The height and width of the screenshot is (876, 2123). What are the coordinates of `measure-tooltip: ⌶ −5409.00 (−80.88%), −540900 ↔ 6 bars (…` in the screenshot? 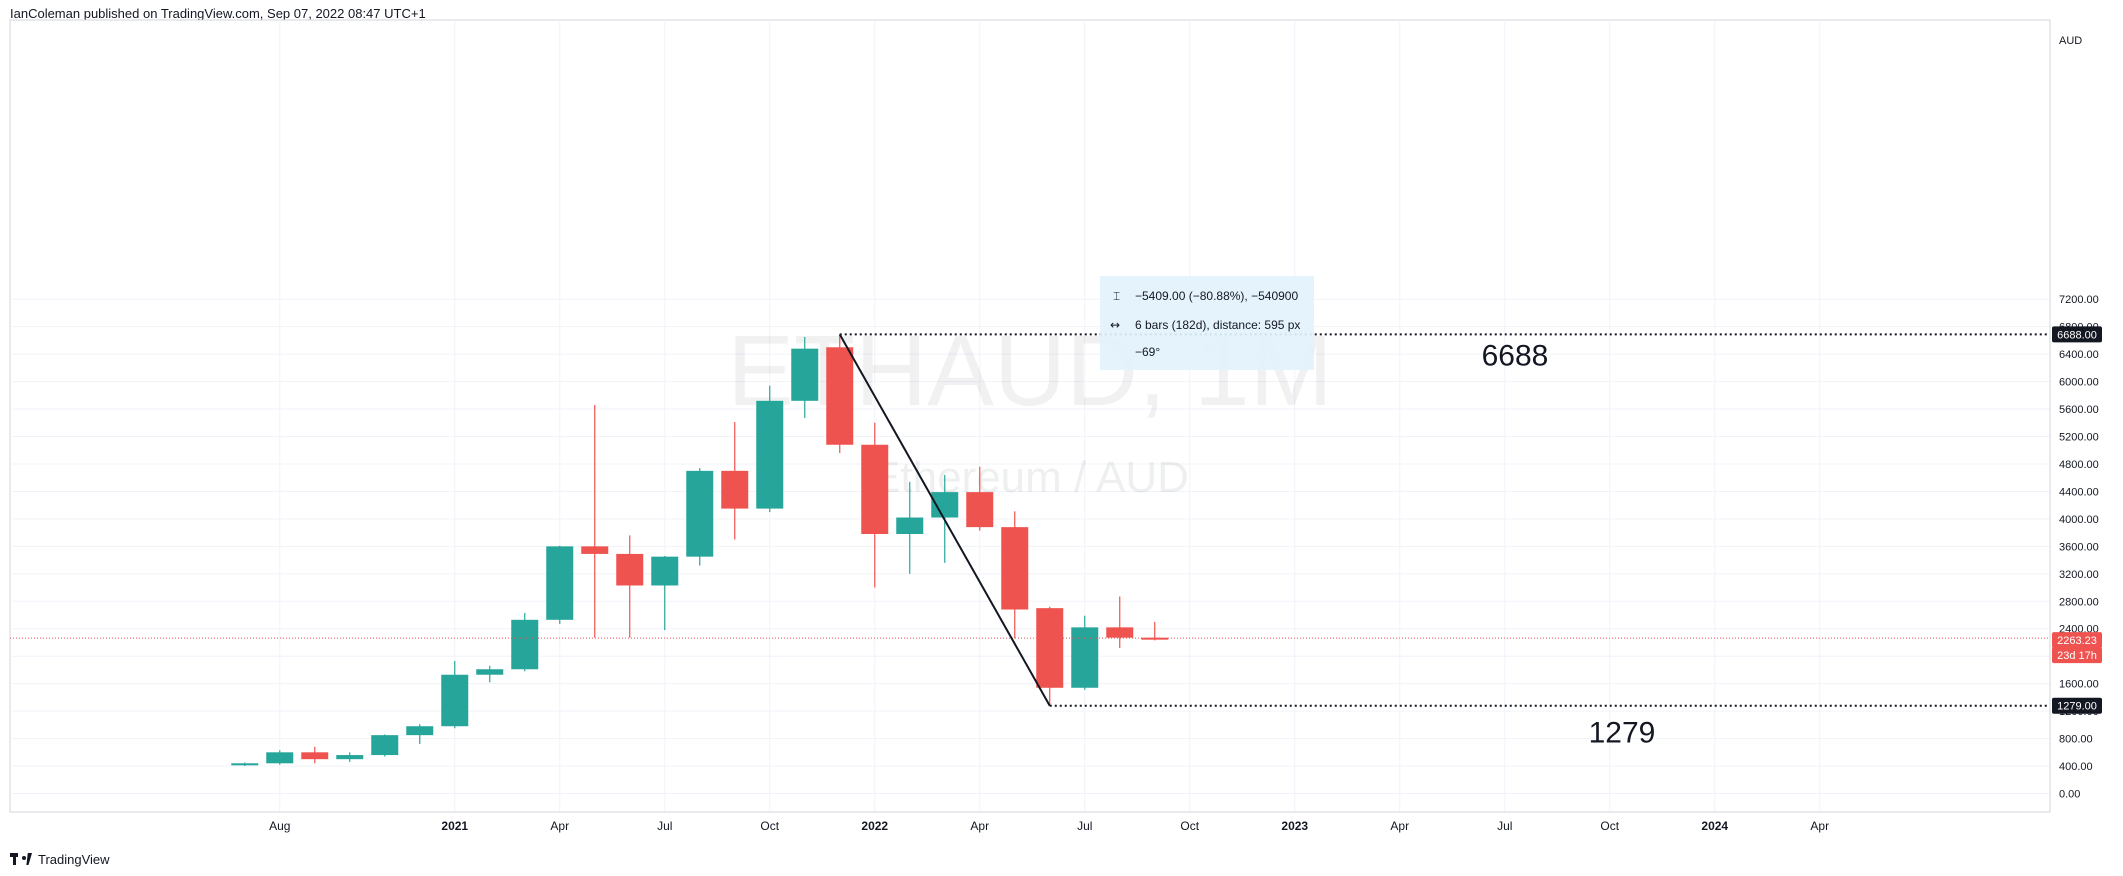 It's located at (1207, 323).